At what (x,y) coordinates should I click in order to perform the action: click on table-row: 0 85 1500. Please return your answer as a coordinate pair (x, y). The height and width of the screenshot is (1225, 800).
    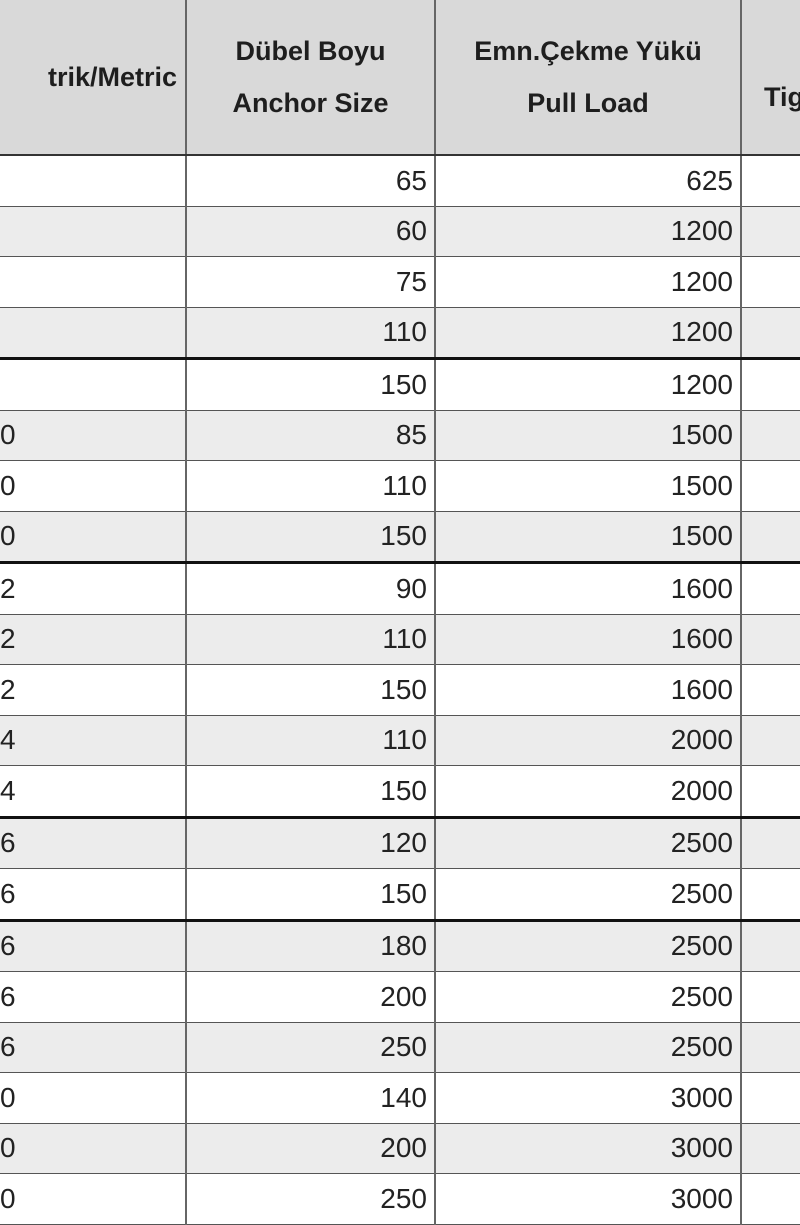
    Looking at the image, I should click on (400, 435).